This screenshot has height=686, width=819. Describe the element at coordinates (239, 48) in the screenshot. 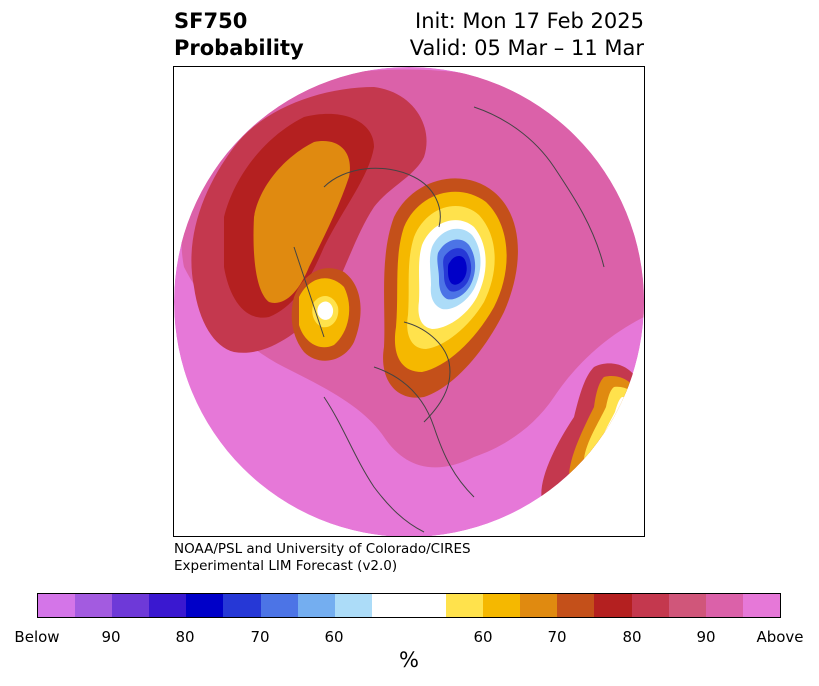

I see `title-line-2: Probability` at that location.